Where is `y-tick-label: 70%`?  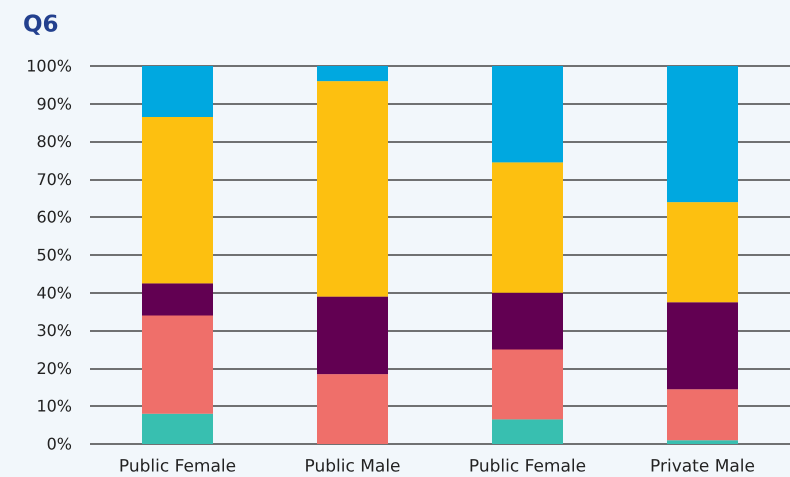
y-tick-label: 70% is located at coordinates (54, 179).